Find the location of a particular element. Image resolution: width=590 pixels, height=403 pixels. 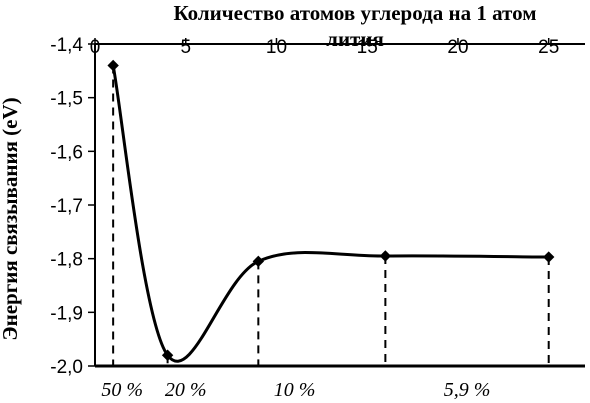

x-tick-label: 5 is located at coordinates (185, 47).